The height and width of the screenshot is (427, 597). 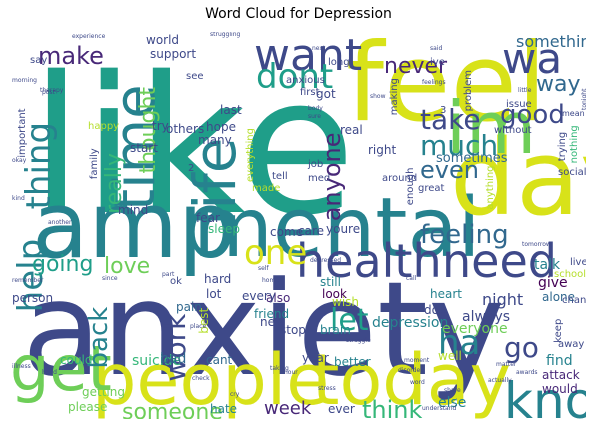 I want to click on word-understand: understand, so click(x=439, y=408).